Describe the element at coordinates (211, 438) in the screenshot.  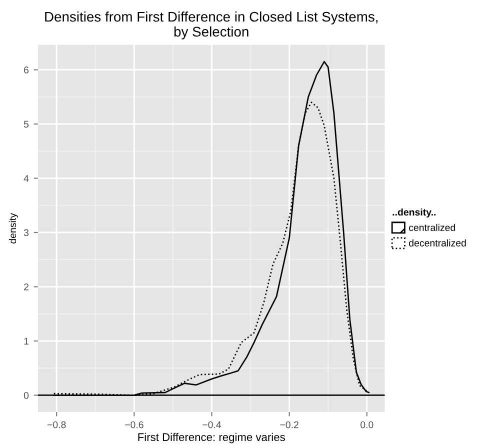
I see `x-axis-title: First Difference: regime varies` at that location.